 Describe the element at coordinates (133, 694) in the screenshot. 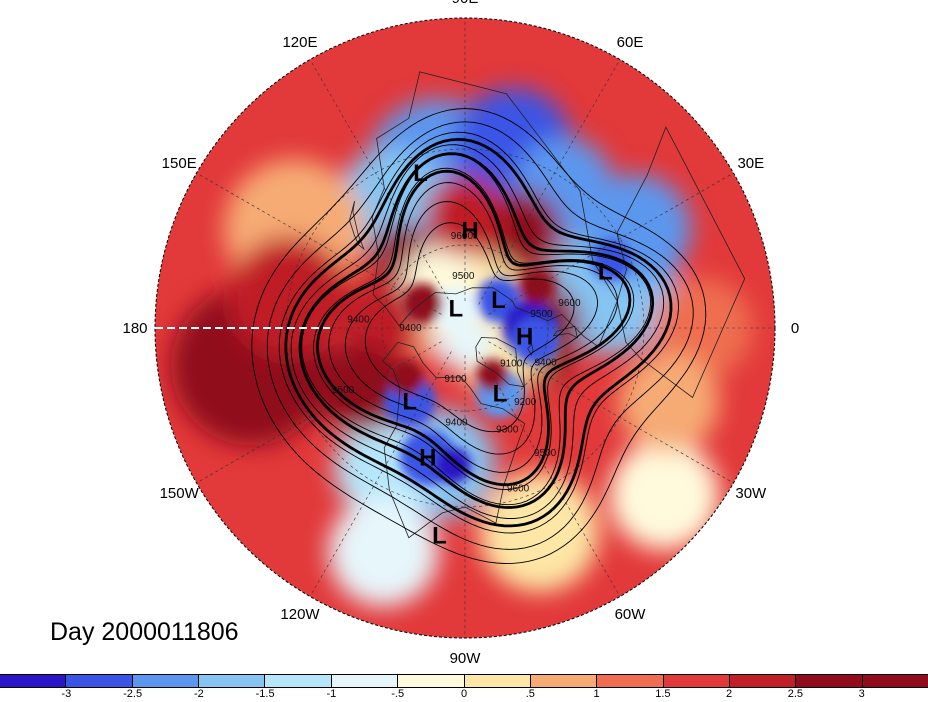

I see `colorbar-tick-label: -2.5` at that location.